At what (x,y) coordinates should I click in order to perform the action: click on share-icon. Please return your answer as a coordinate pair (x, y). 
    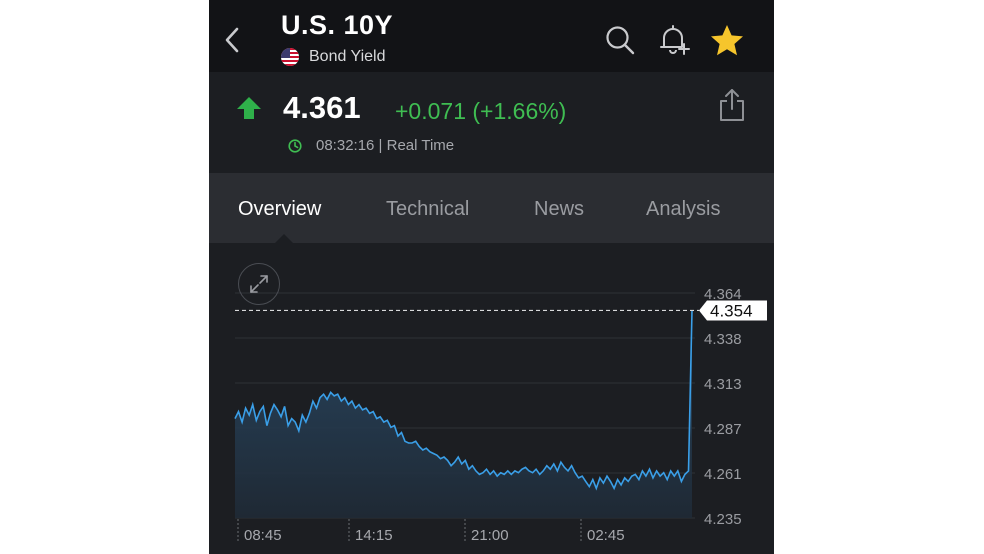
    Looking at the image, I should click on (732, 105).